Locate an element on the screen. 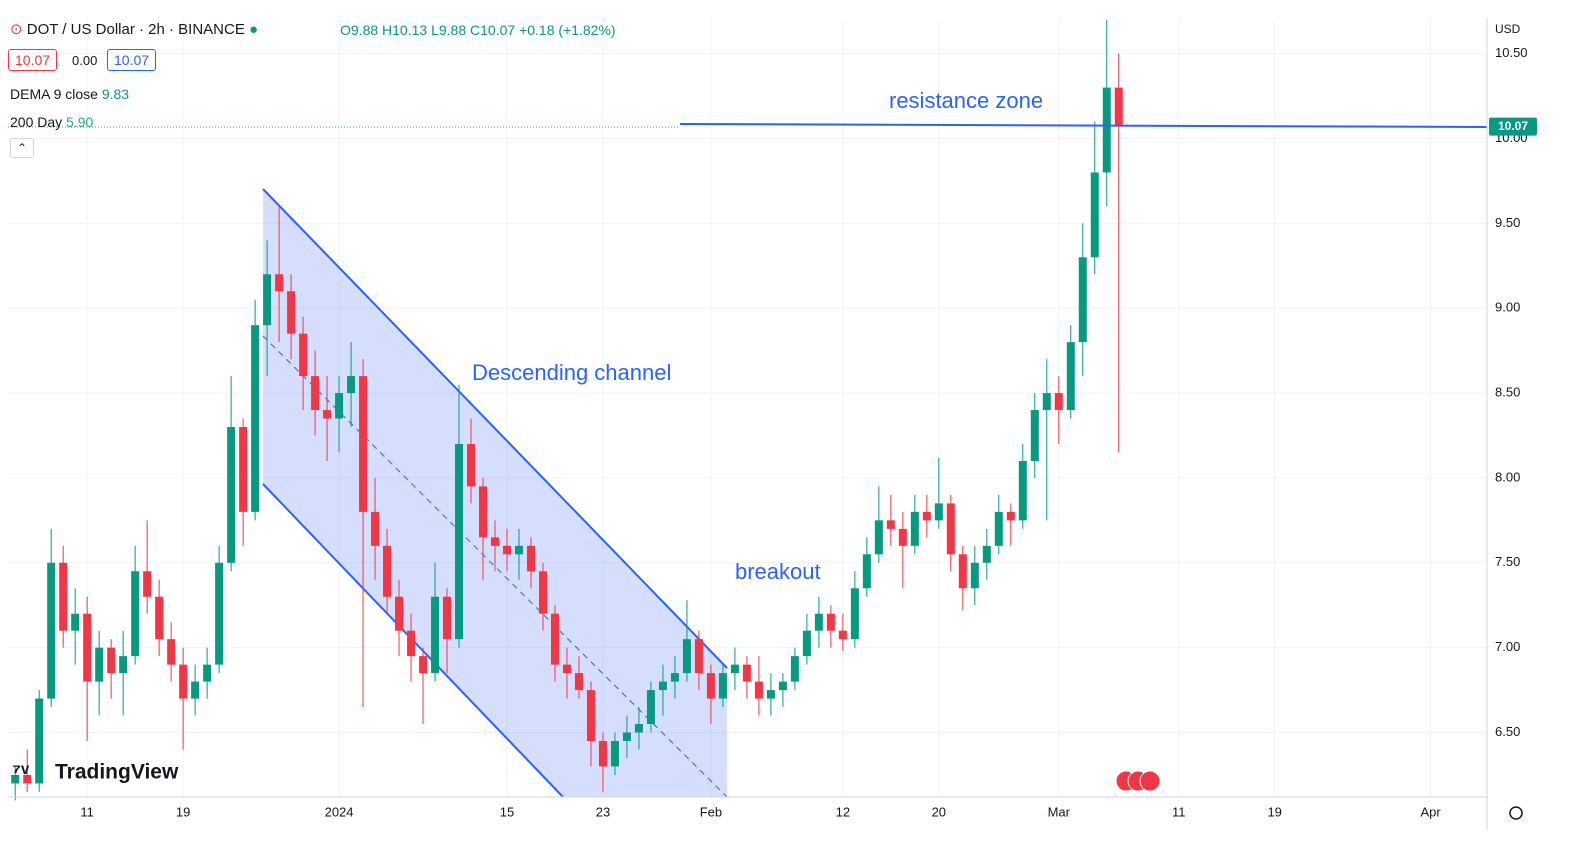 This screenshot has height=864, width=1592. indicator-value: 5.90 is located at coordinates (80, 122).